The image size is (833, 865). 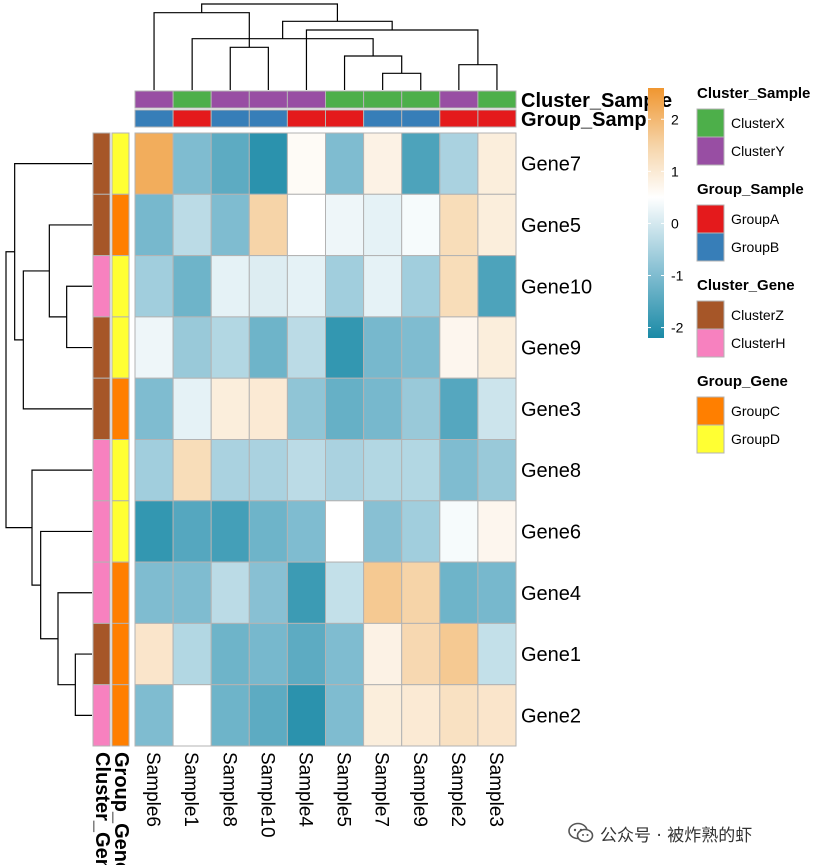 I want to click on column-label: Sample1, so click(x=190, y=789).